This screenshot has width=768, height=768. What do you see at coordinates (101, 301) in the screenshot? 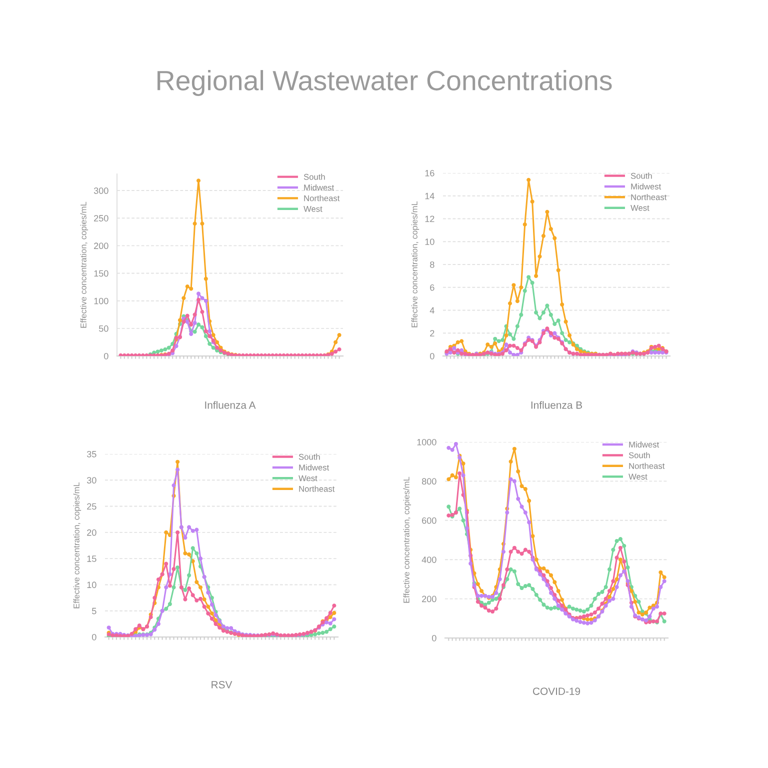
I see `y-tick-label: 100` at bounding box center [101, 301].